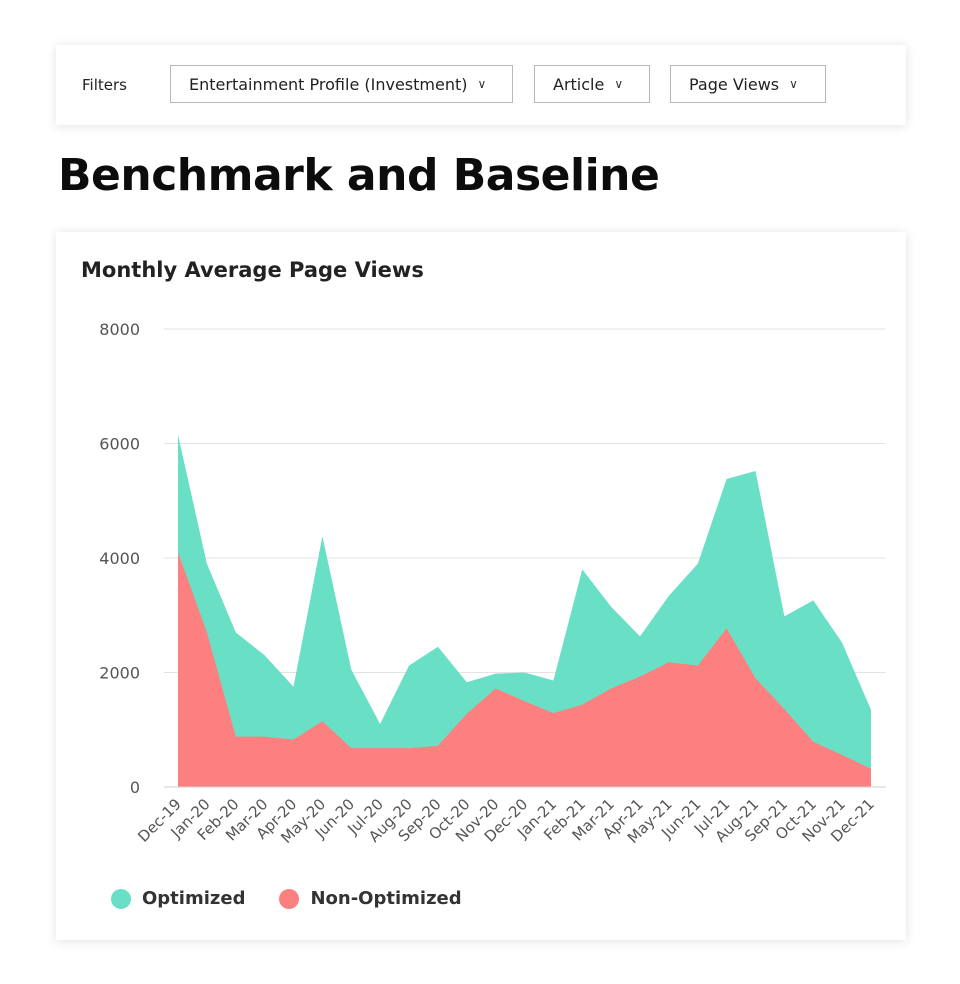  I want to click on metric-dropdown: Page Views ∨, so click(748, 84).